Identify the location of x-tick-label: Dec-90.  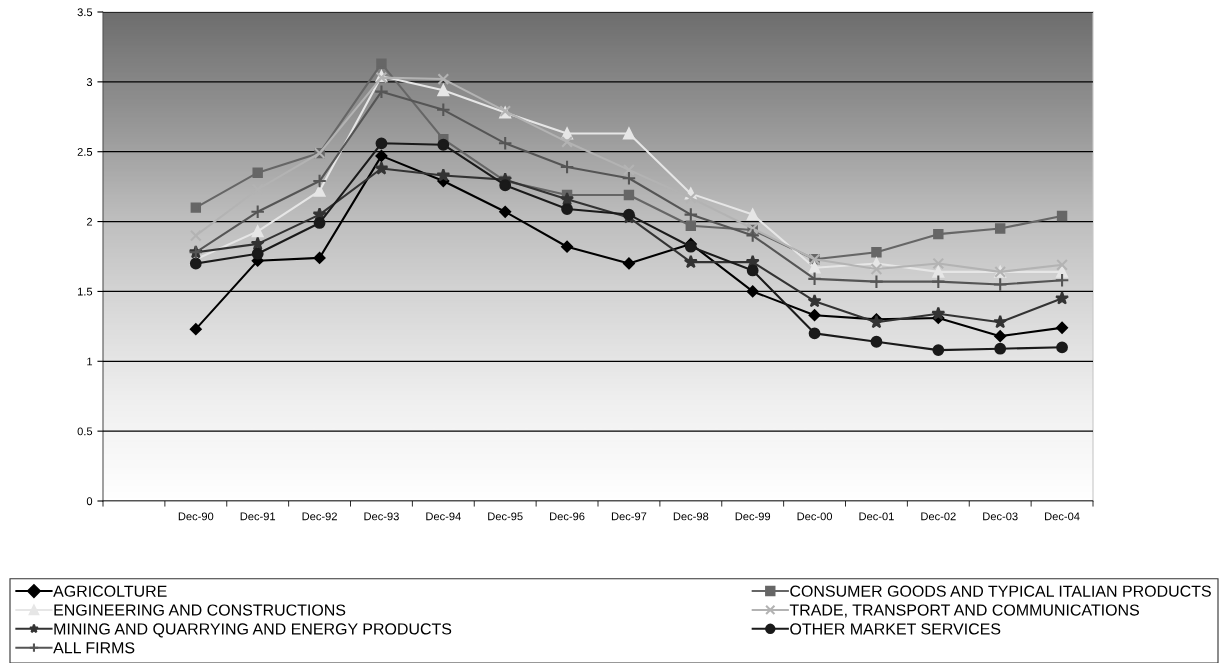
(196, 516).